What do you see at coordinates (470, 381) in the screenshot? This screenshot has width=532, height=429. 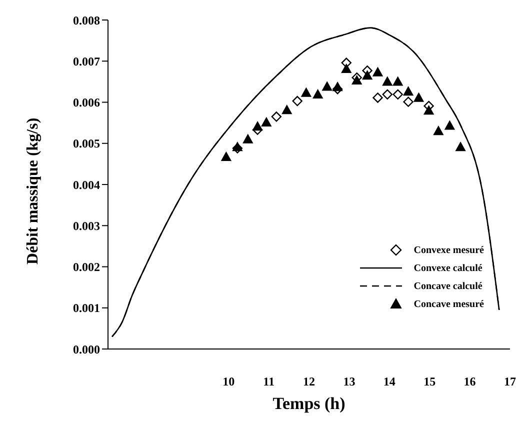 I see `x-tick-label: 16` at bounding box center [470, 381].